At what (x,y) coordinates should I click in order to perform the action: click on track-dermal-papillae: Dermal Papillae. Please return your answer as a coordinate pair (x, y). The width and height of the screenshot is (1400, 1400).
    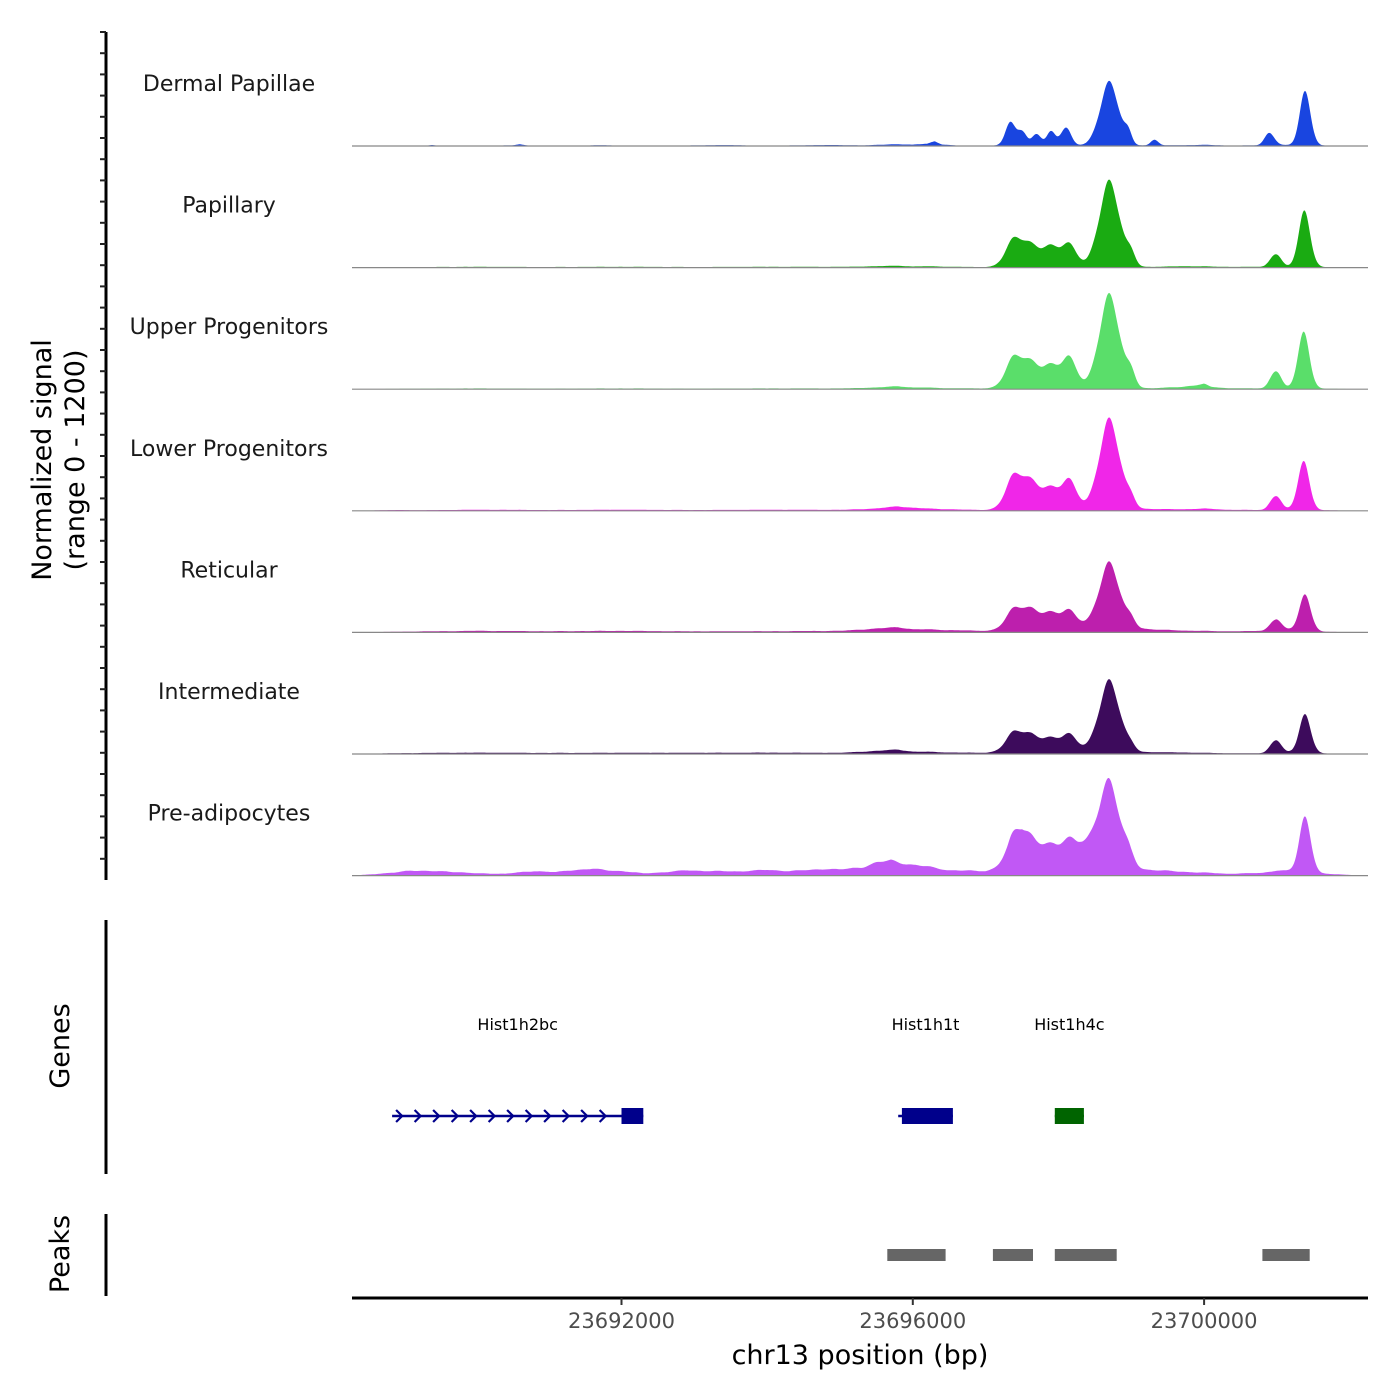
    Looking at the image, I should click on (755, 109).